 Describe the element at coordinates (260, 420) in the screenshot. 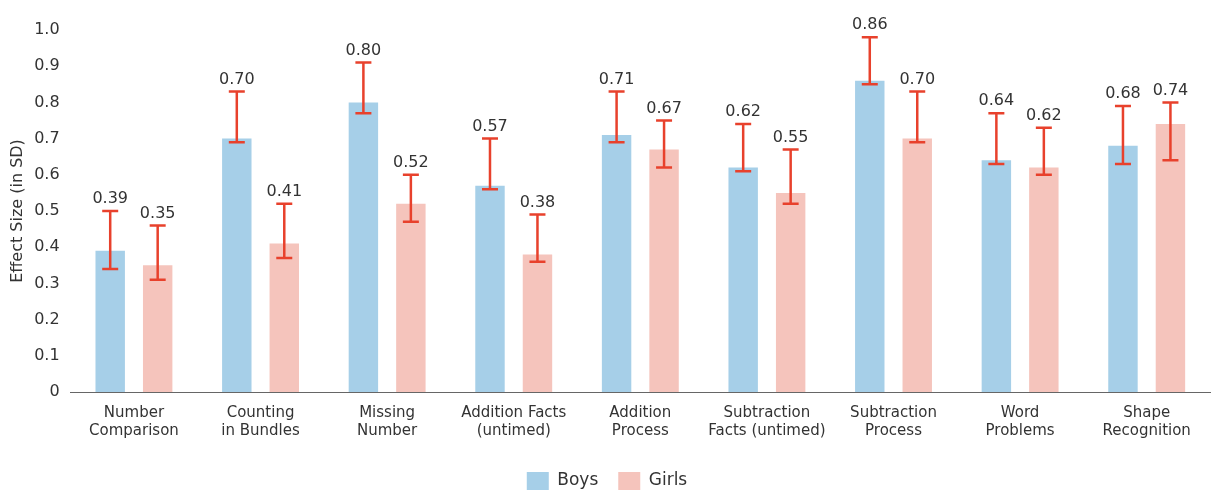

I see `x-tick-label: Counting in Bundles` at that location.